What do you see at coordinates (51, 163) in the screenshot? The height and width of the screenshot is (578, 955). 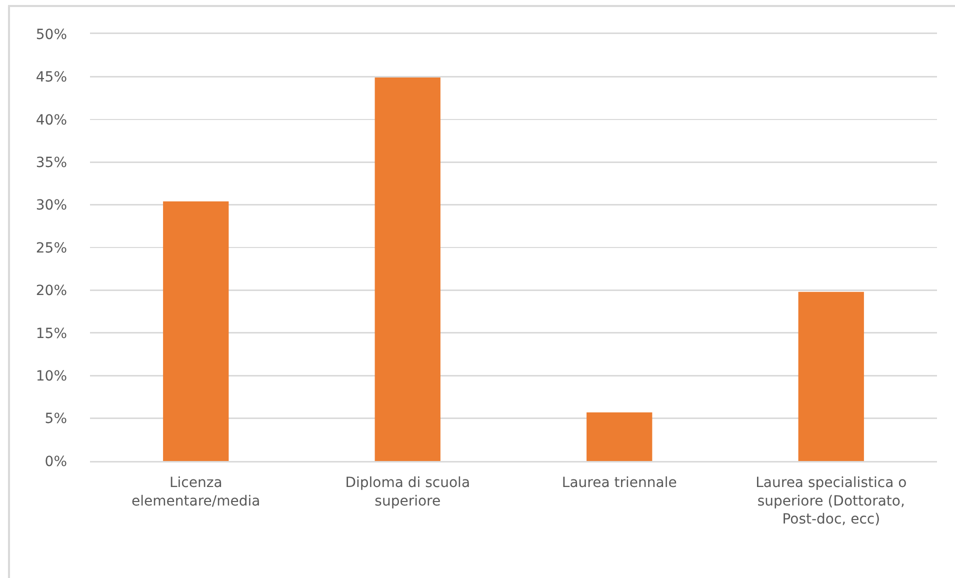 I see `y-tick-label: 35%` at bounding box center [51, 163].